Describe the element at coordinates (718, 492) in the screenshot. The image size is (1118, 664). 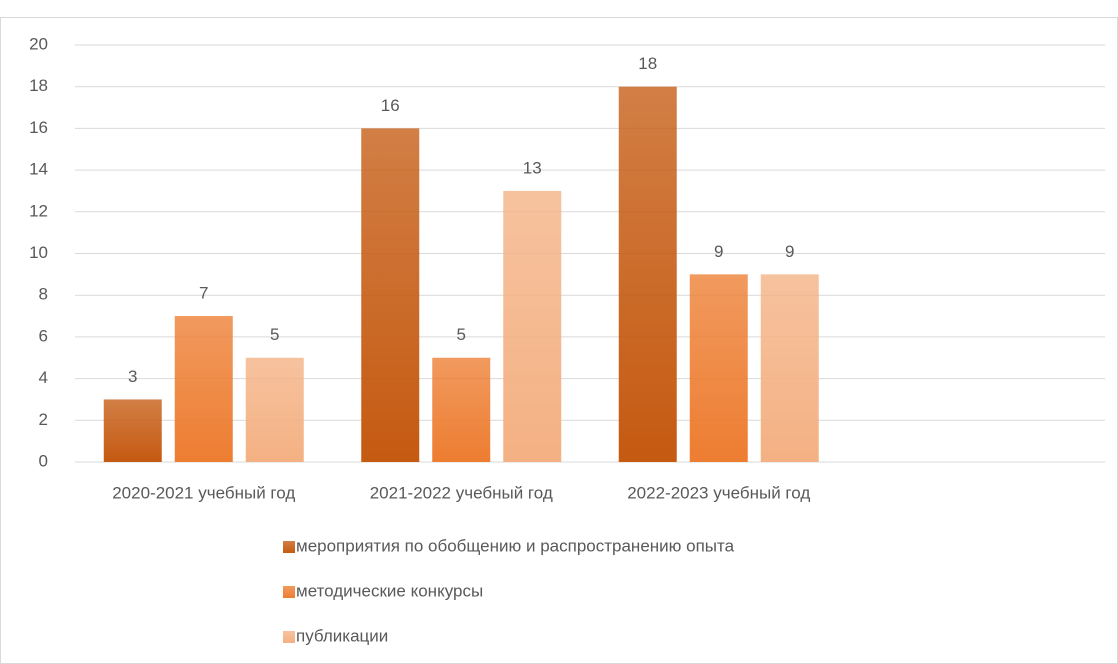
I see `x-tick-label: 2022-2023 учебный год` at that location.